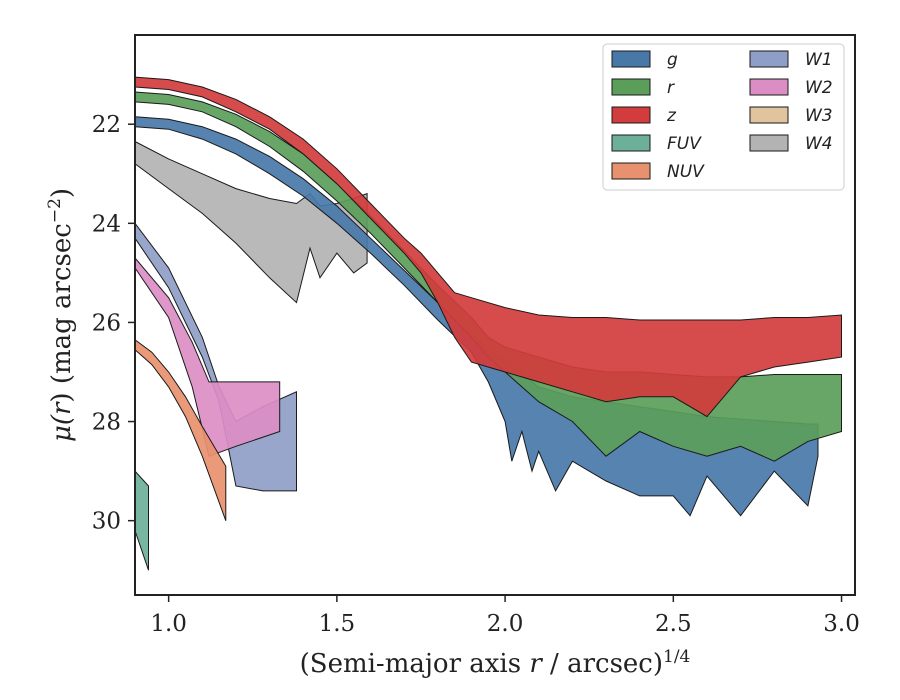 The width and height of the screenshot is (900, 700). Describe the element at coordinates (819, 116) in the screenshot. I see `legend-label-w3: W3` at that location.